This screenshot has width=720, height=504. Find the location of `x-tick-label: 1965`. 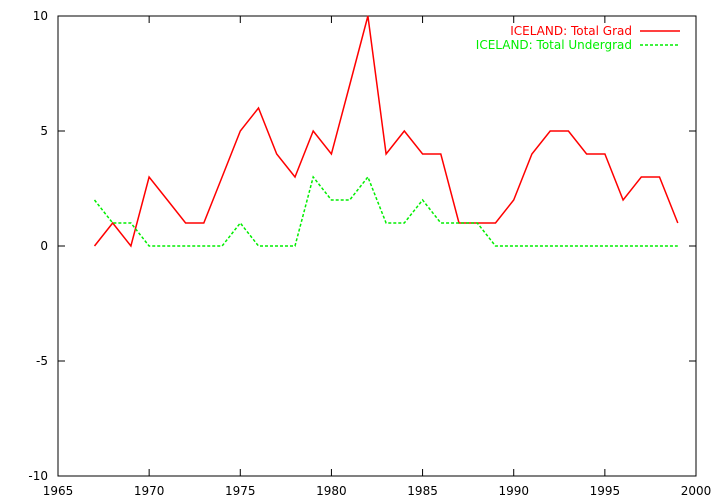

x-tick-label: 1965 is located at coordinates (58, 491).